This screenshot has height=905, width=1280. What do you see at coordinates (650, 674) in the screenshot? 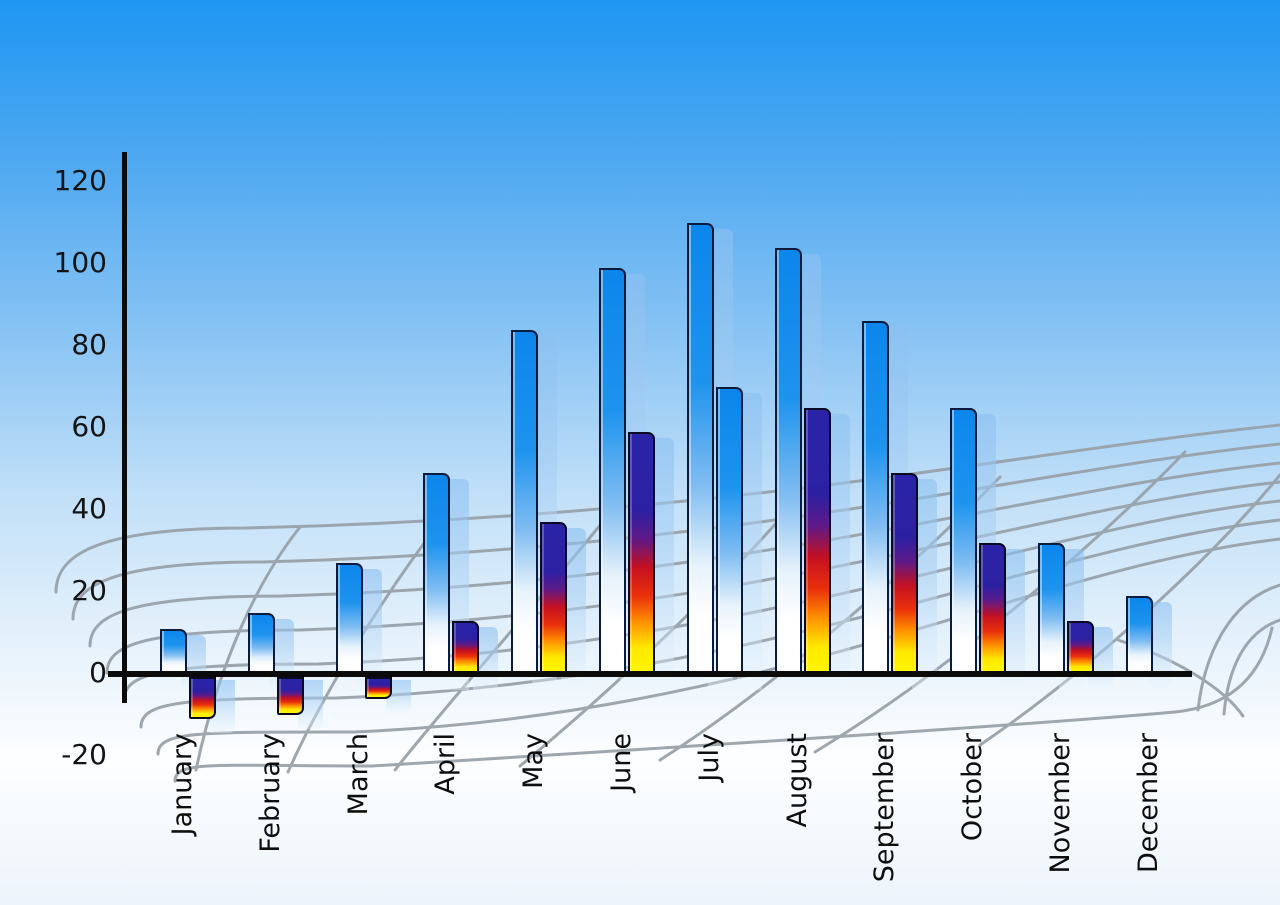
I see `x-axis-line` at bounding box center [650, 674].